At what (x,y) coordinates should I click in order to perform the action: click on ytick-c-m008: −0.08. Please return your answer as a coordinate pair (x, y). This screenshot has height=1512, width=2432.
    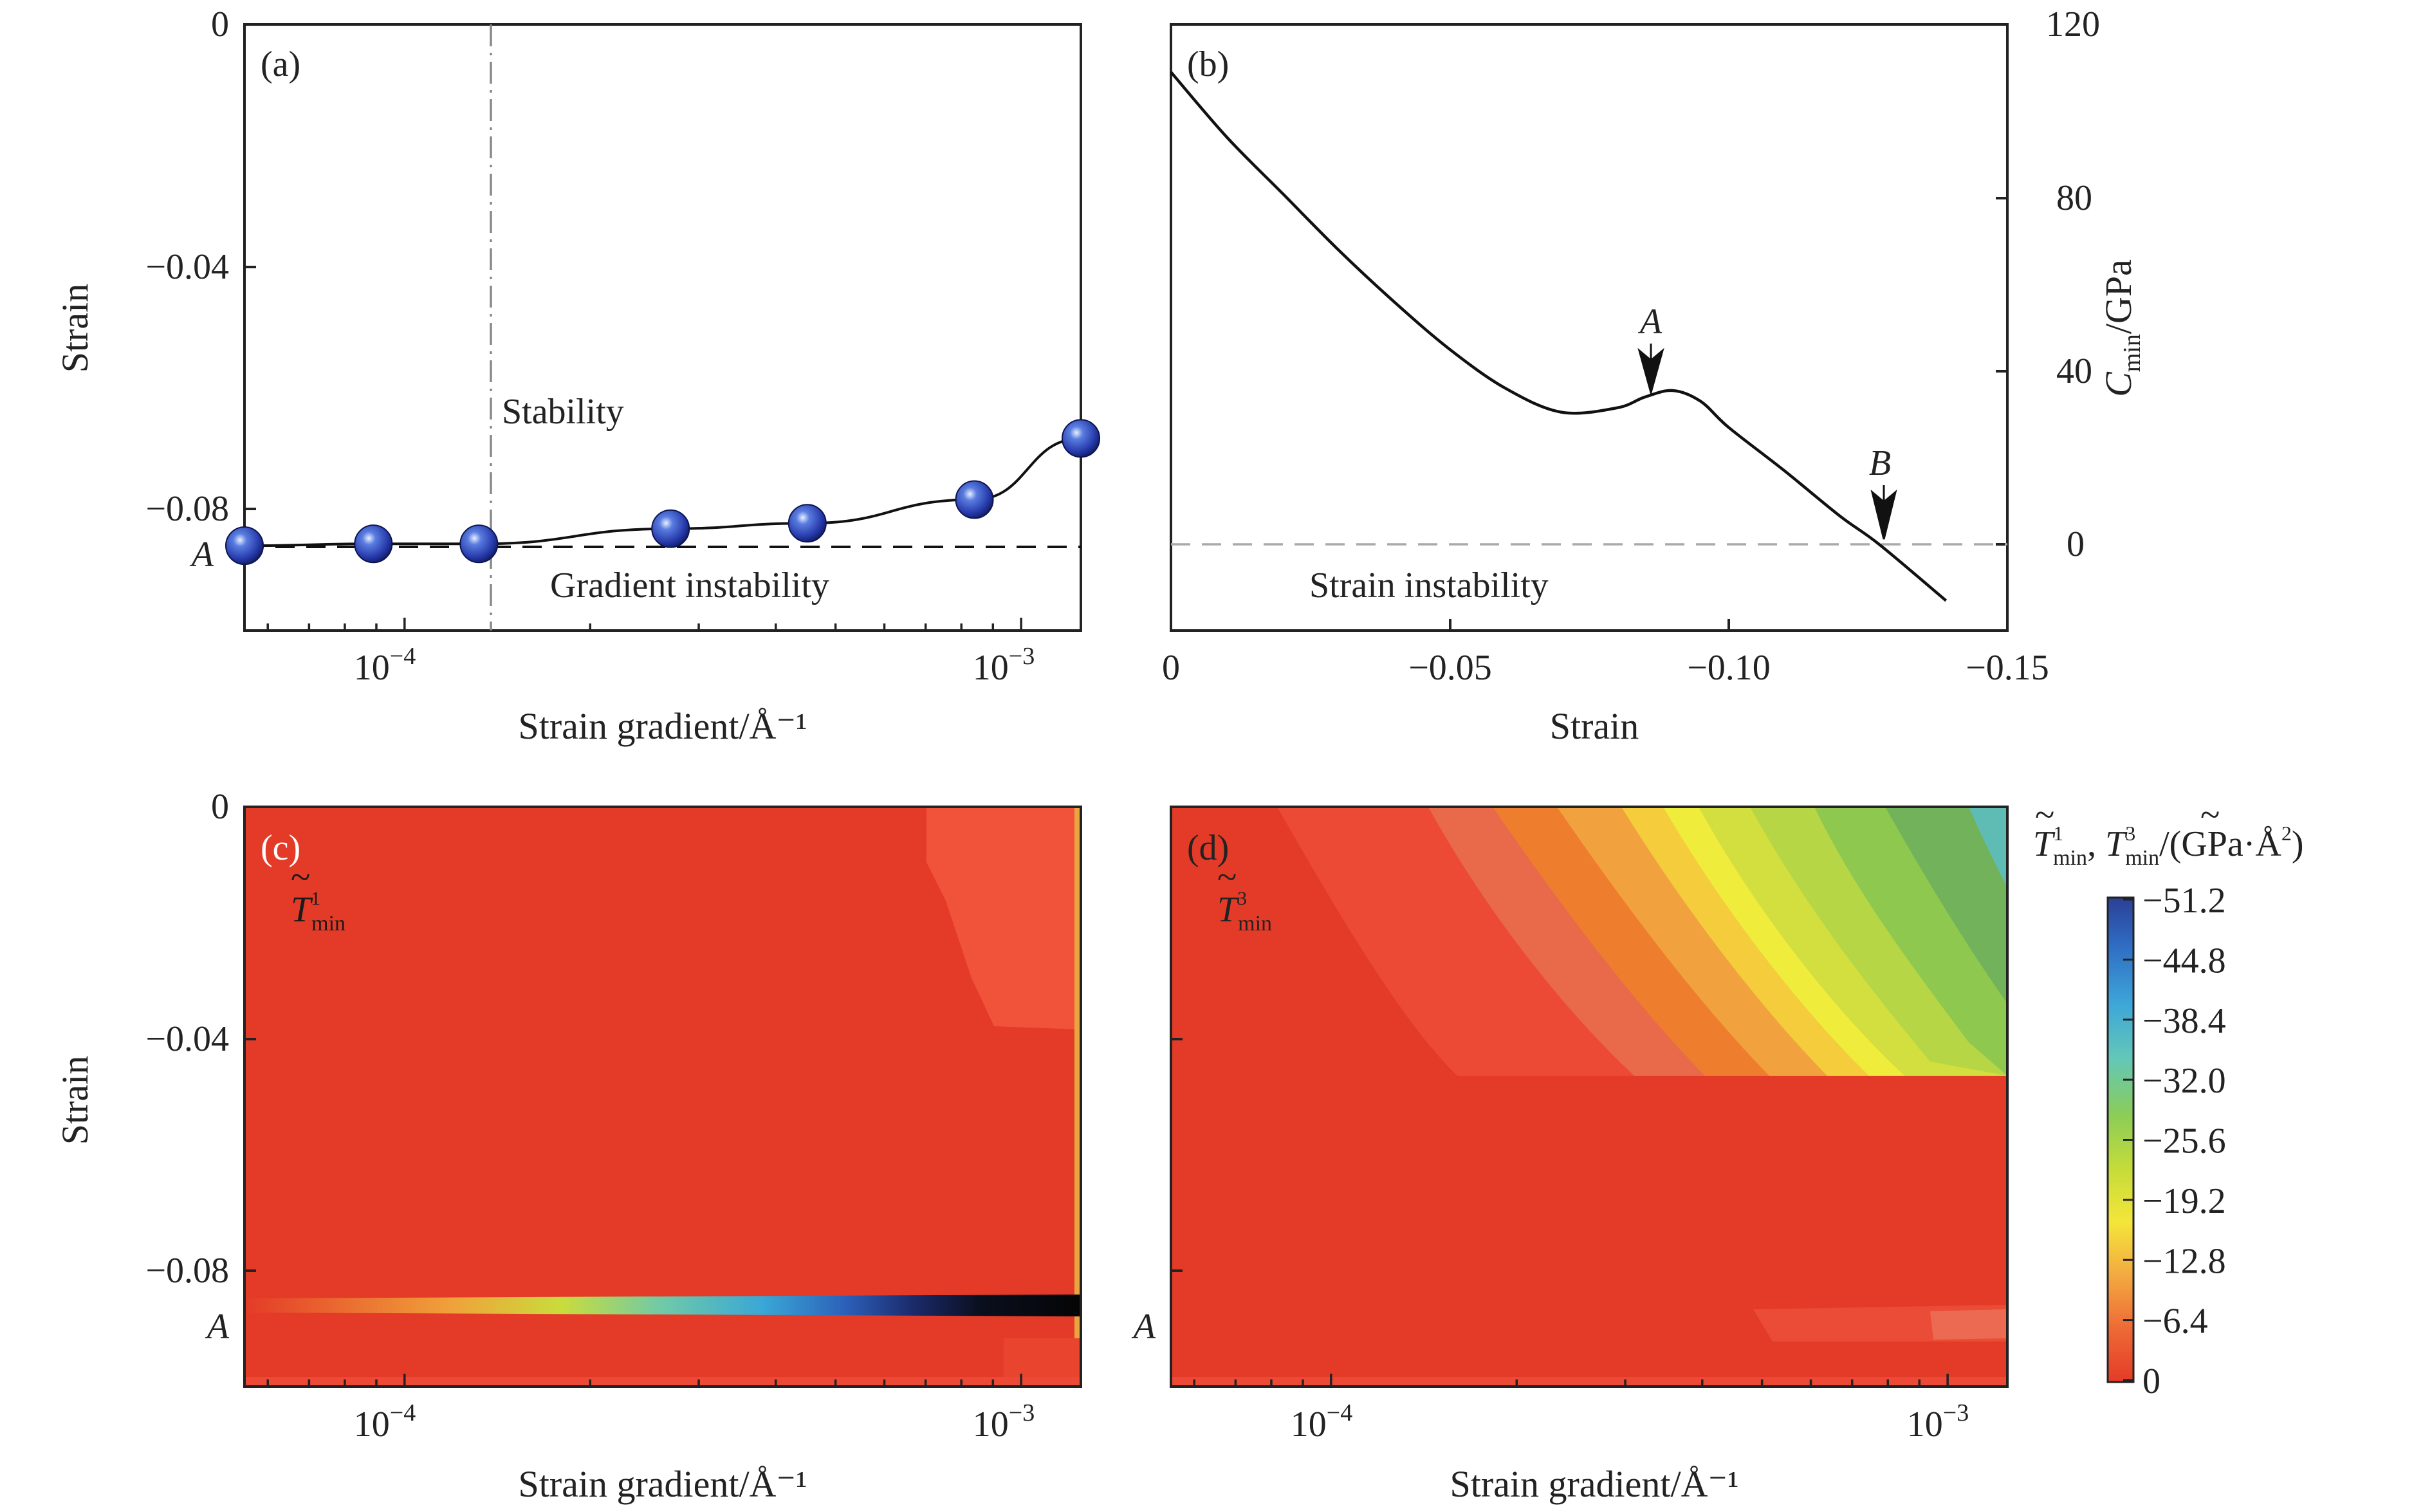
    Looking at the image, I should click on (187, 1271).